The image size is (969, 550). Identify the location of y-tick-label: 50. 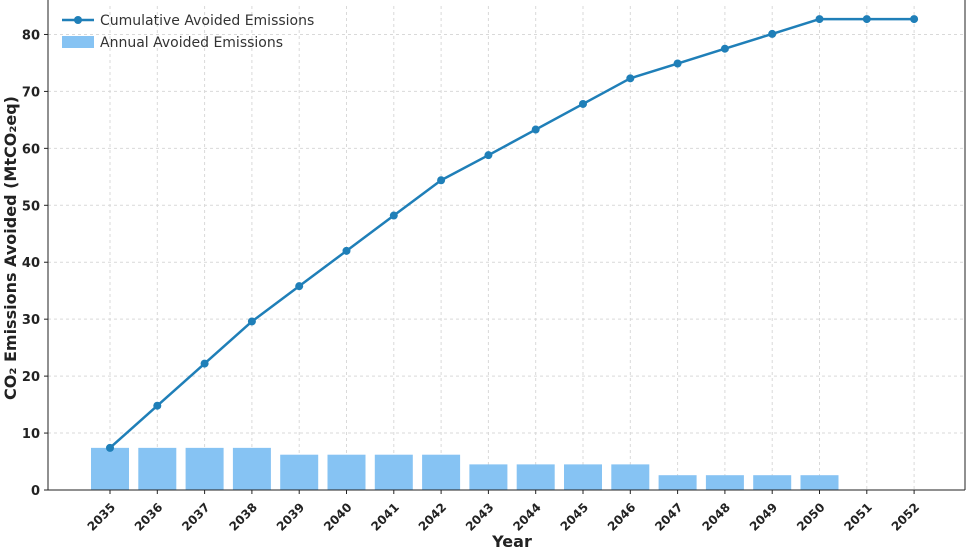
(31, 206).